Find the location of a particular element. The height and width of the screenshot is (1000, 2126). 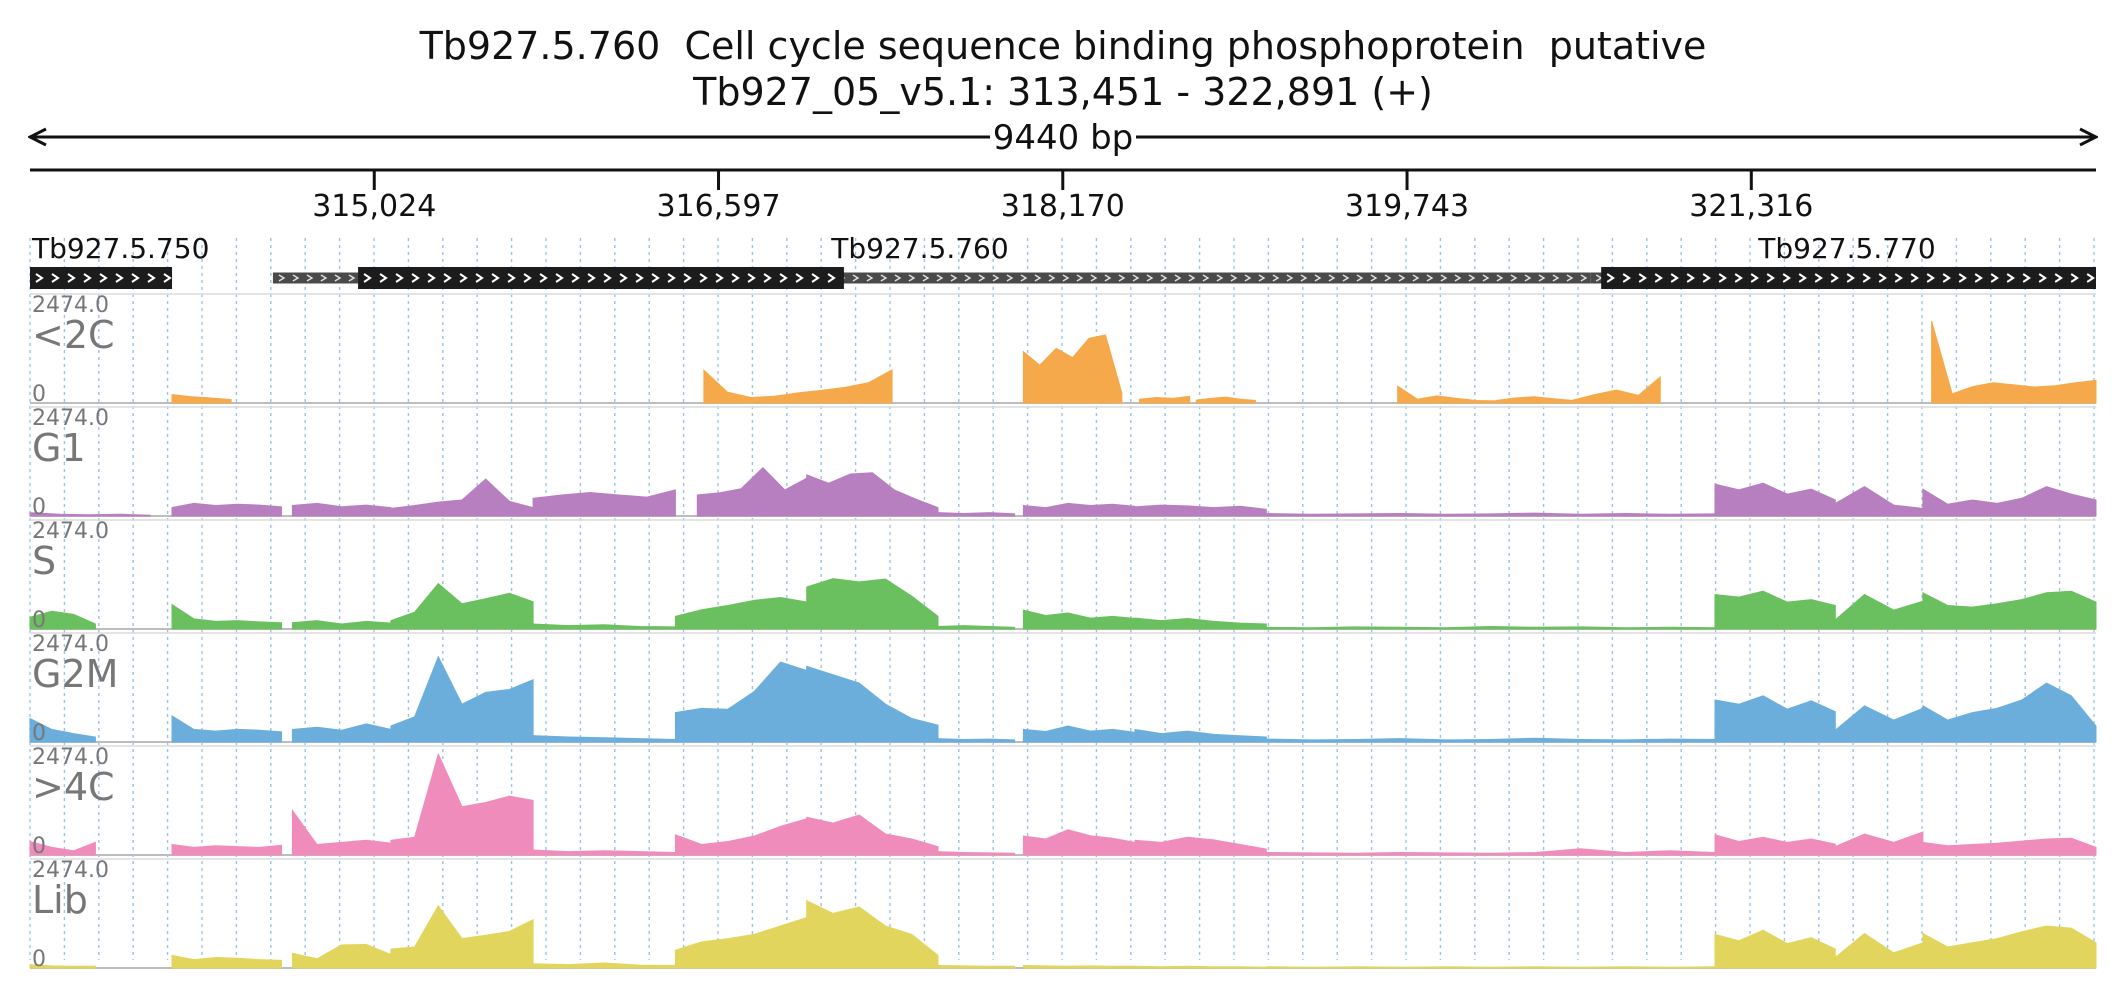

x-tick-label: 316,597 is located at coordinates (718, 206).